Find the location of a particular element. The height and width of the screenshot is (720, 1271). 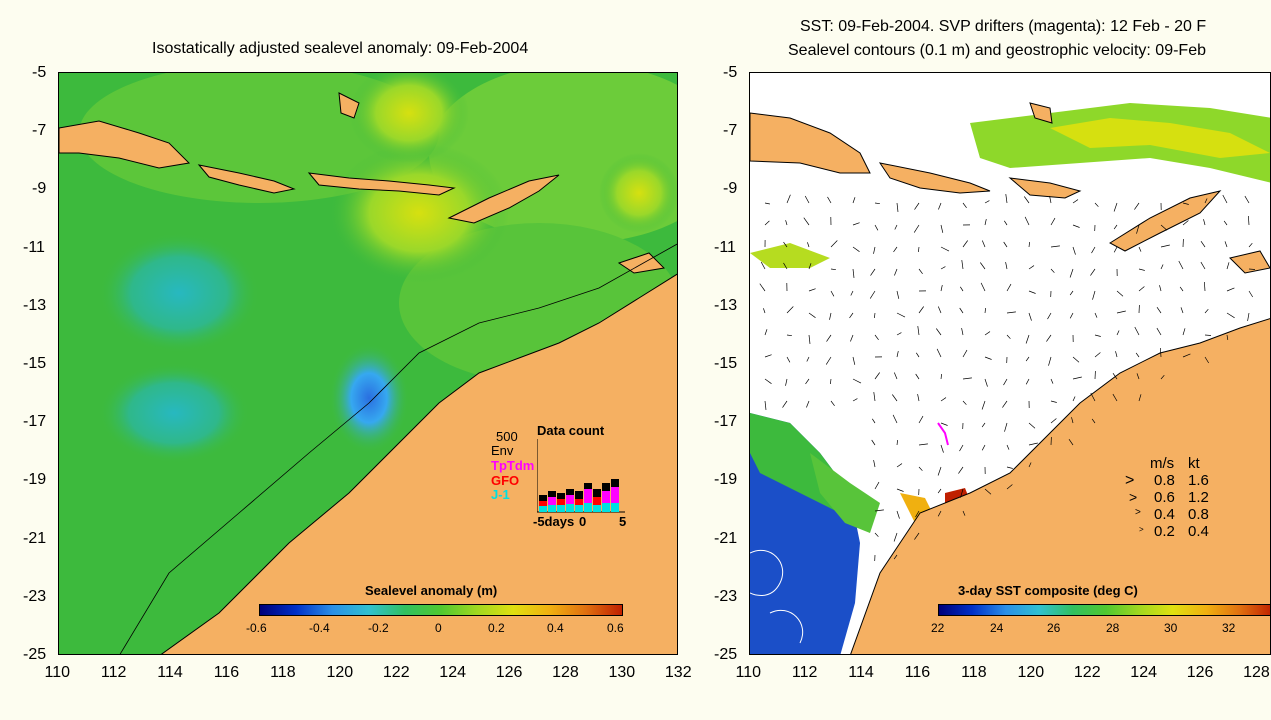

inset-legend-j1: J-1 is located at coordinates (500, 494).